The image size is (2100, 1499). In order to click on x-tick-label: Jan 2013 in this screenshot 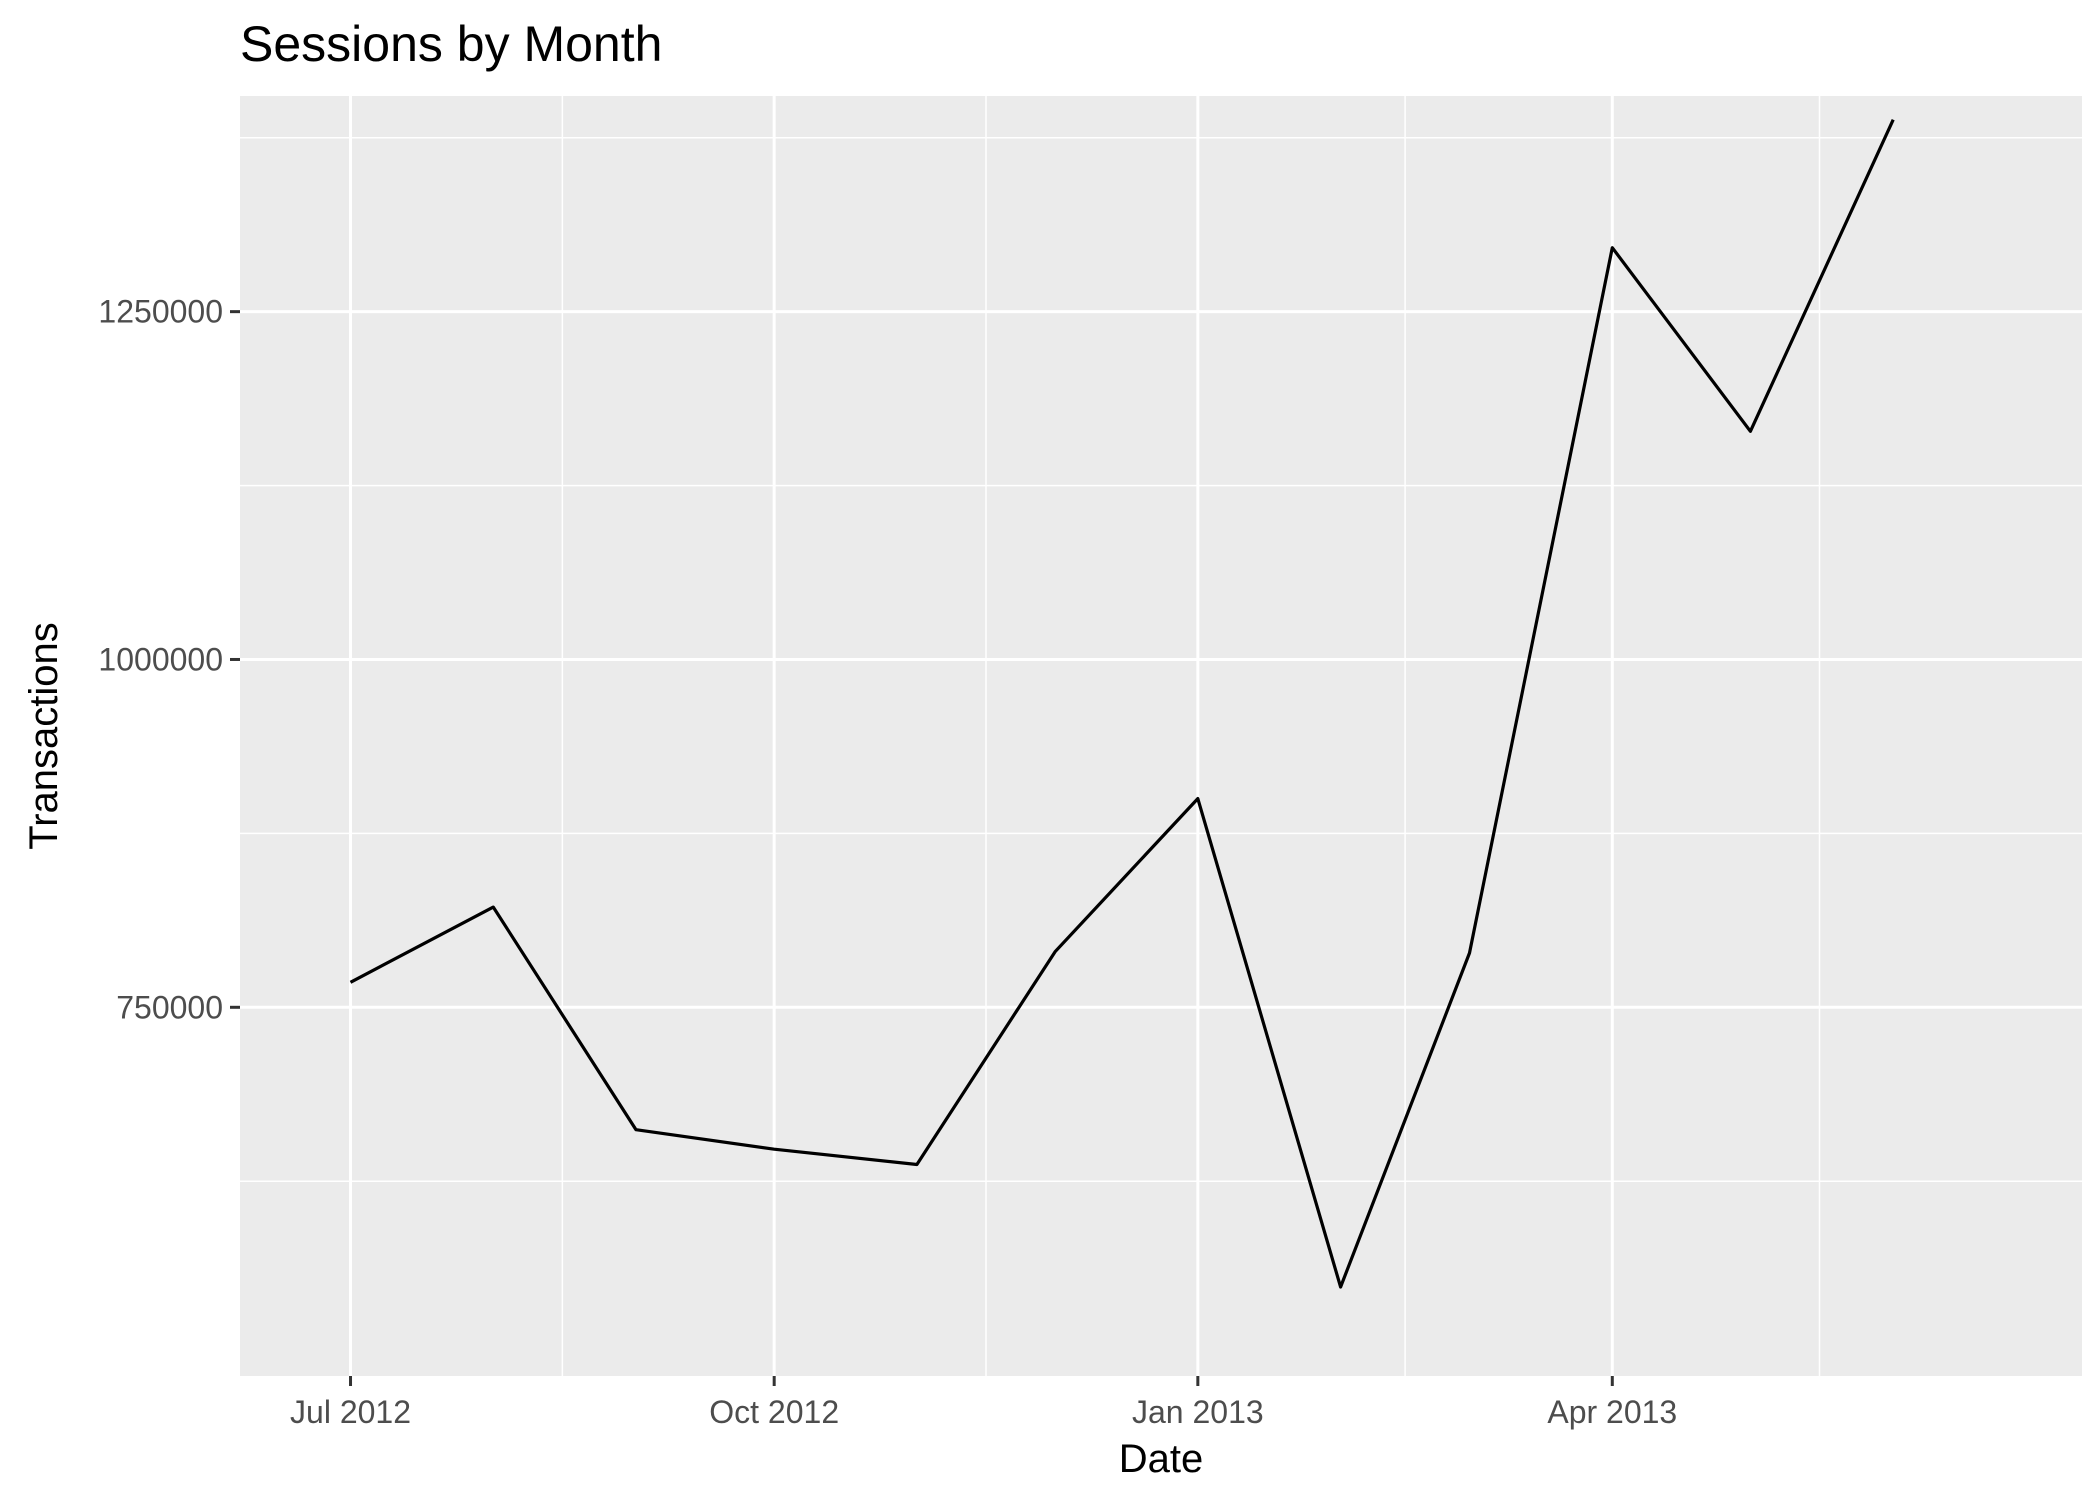, I will do `click(1198, 1412)`.